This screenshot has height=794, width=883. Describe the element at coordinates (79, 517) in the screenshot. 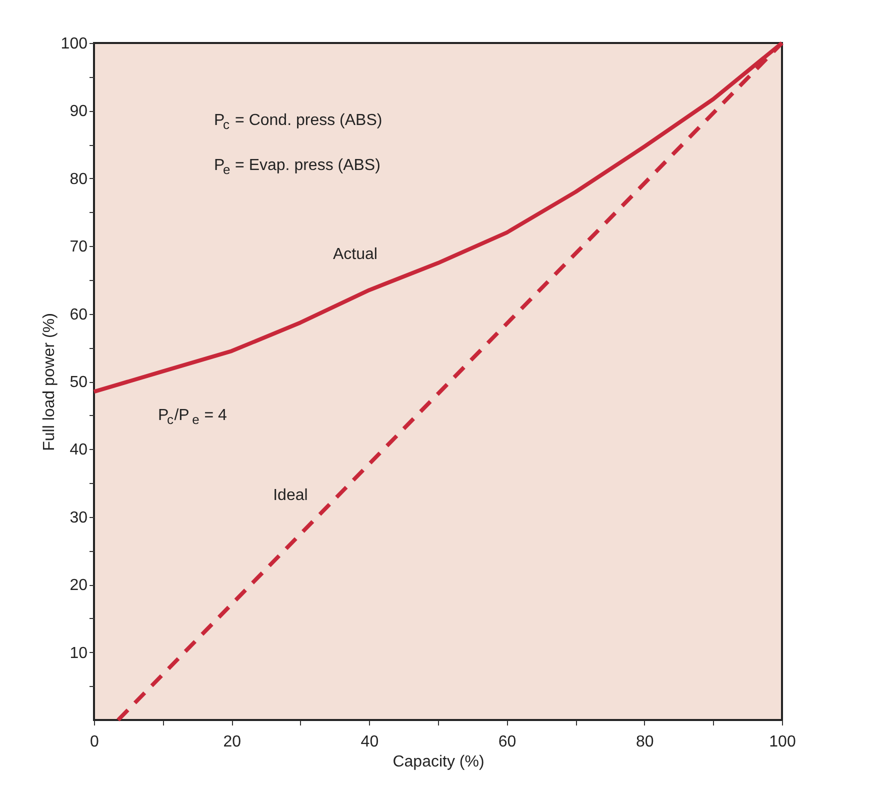

I see `y-tick-label: 30` at that location.